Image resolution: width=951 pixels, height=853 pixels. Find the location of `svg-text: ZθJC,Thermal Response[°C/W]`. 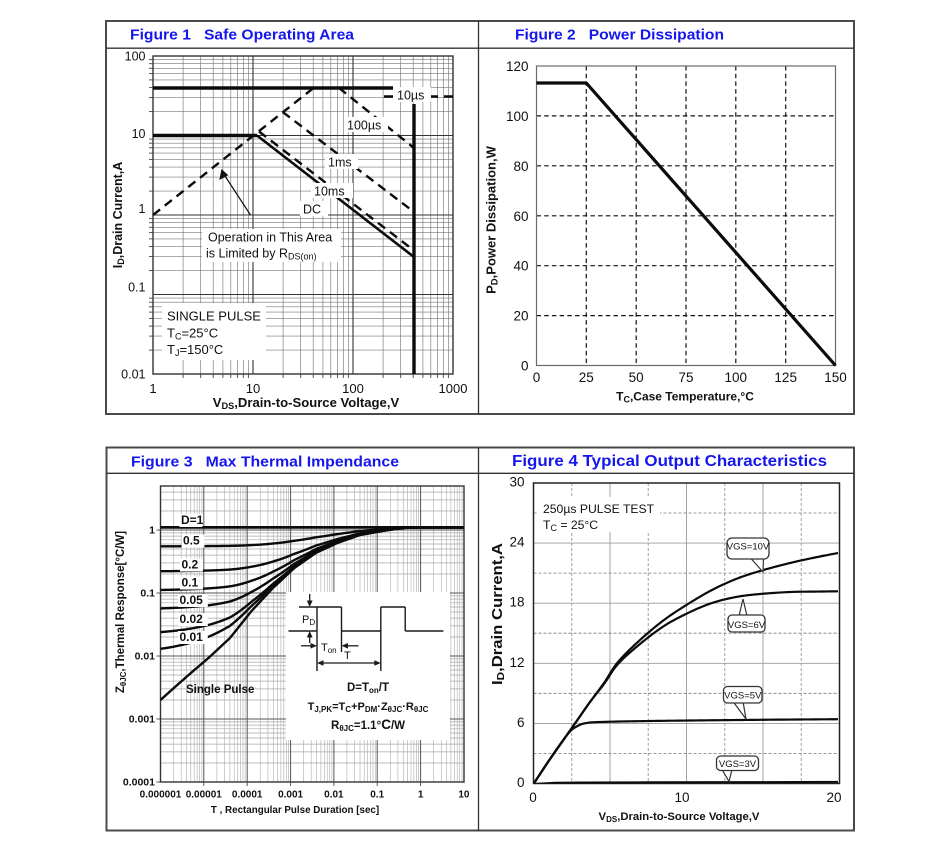

svg-text: ZθJC,Thermal Response[°C/W] is located at coordinates (121, 612).